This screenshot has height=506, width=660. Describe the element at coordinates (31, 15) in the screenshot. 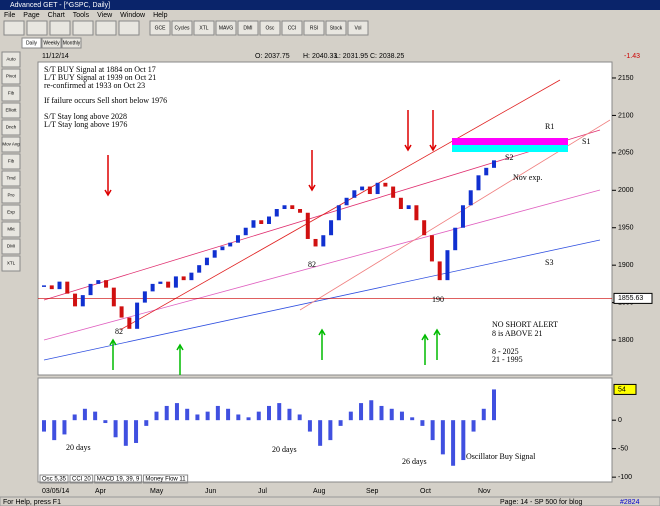

I see `menu-item: Page` at that location.